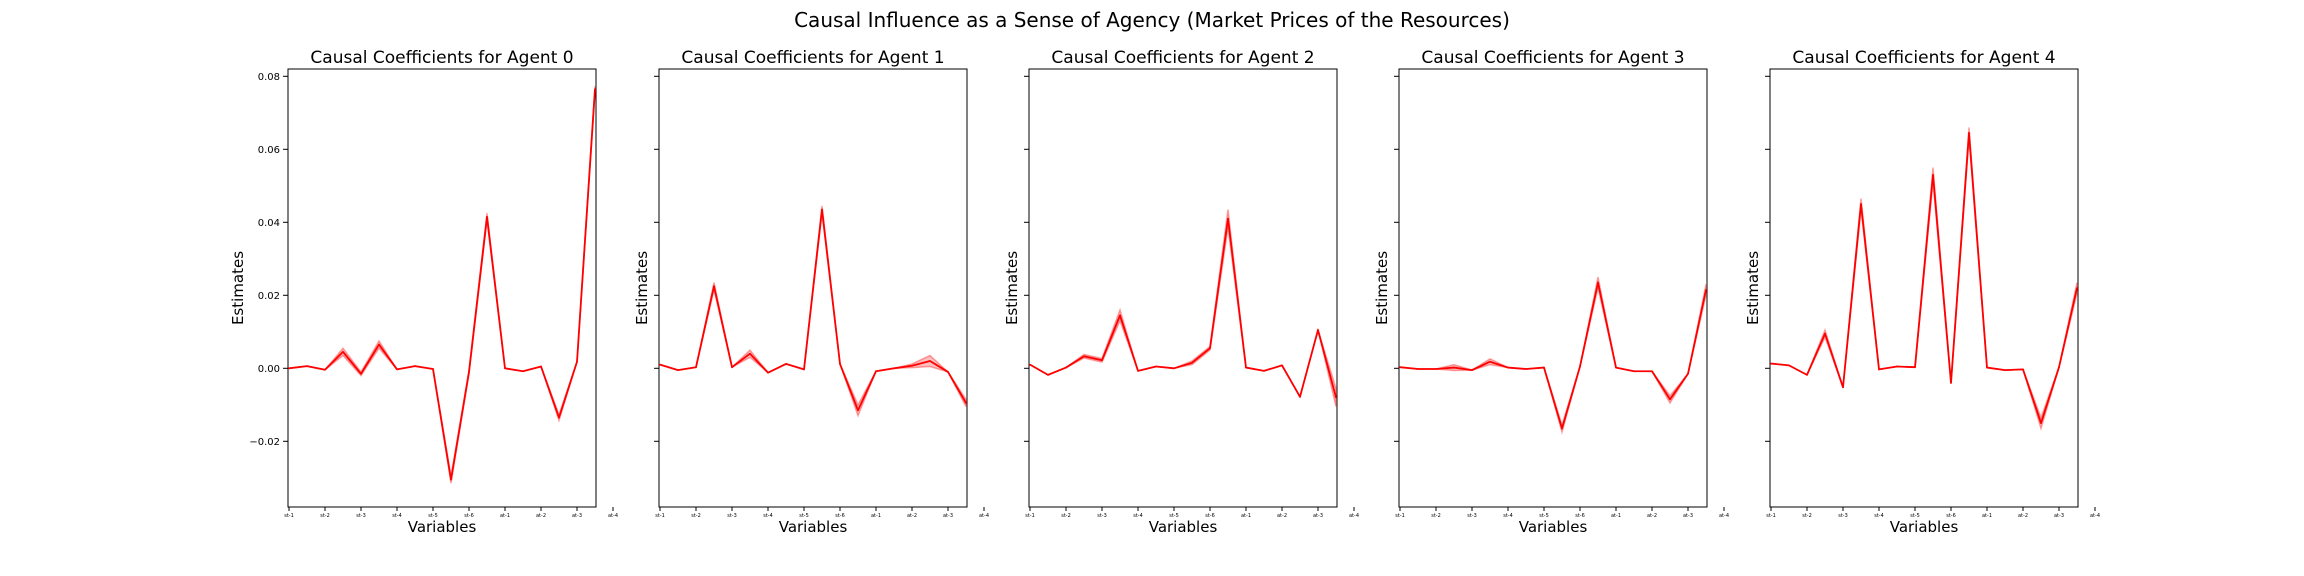  What do you see at coordinates (264, 442) in the screenshot?
I see `y-tick-label: −0.02` at bounding box center [264, 442].